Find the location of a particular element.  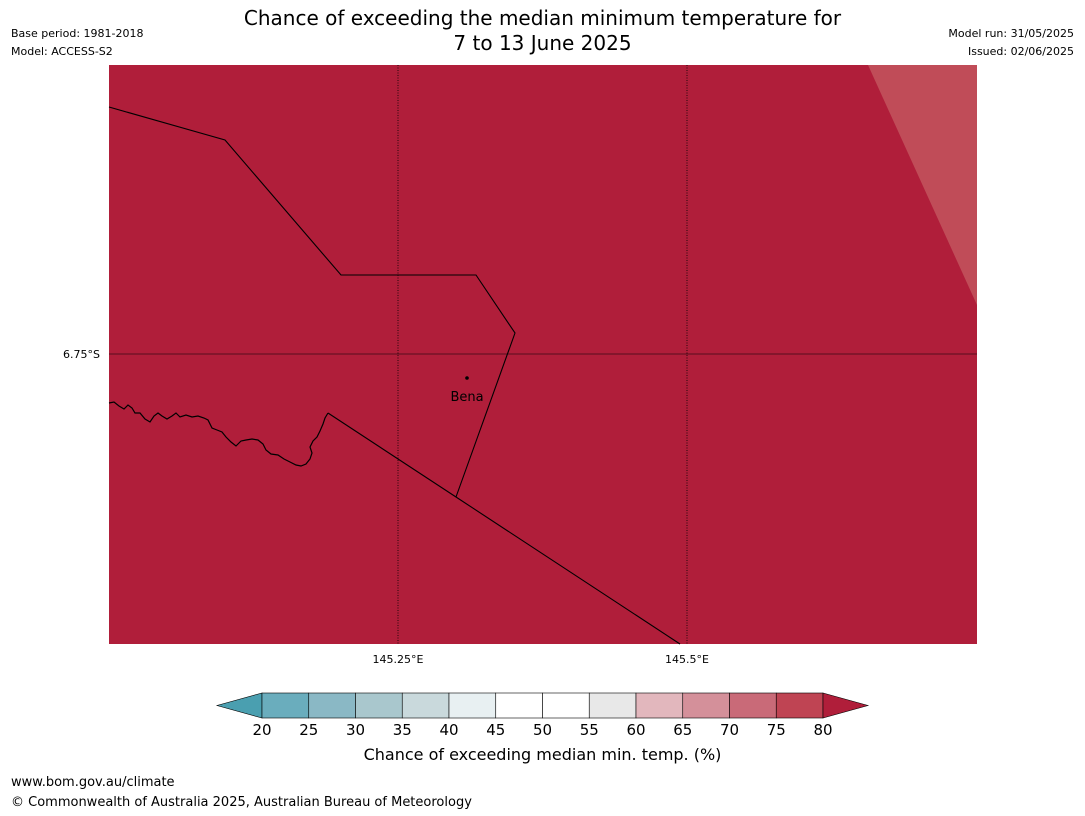

colorbar-tick-label: 60 is located at coordinates (635, 730).